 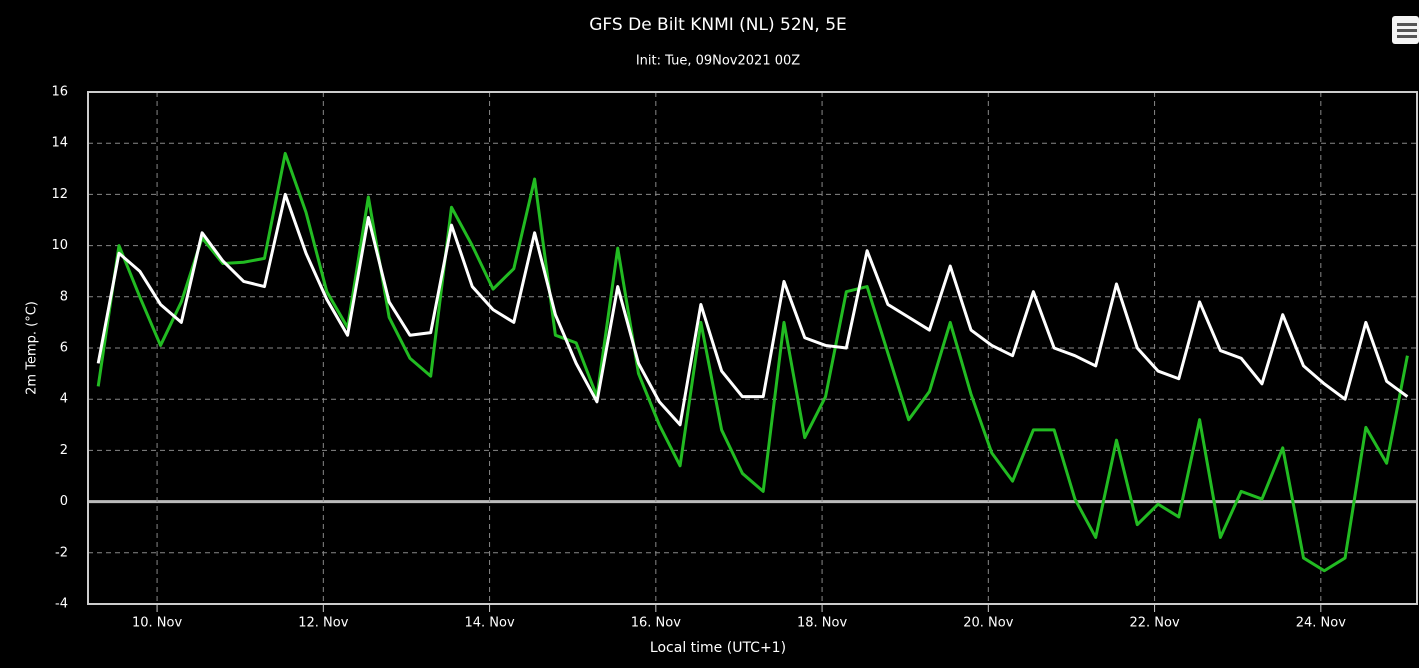 I want to click on chart-title: GFS De Bilt KNMI (NL) 52N, 5E, so click(x=718, y=25).